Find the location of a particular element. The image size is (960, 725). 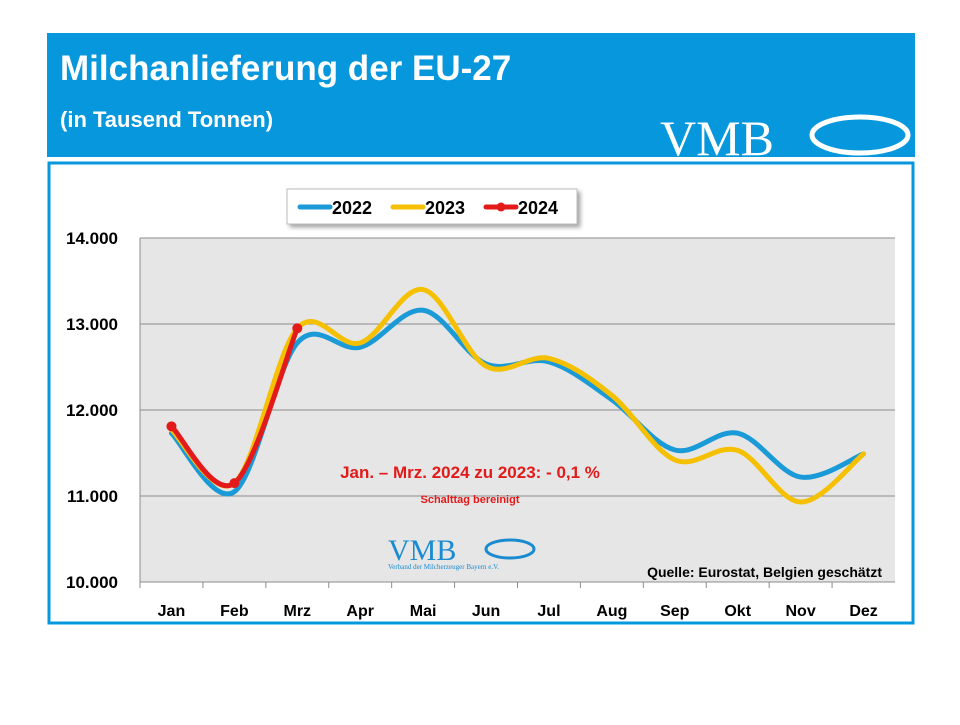

x-tick-label: Sep is located at coordinates (675, 611).